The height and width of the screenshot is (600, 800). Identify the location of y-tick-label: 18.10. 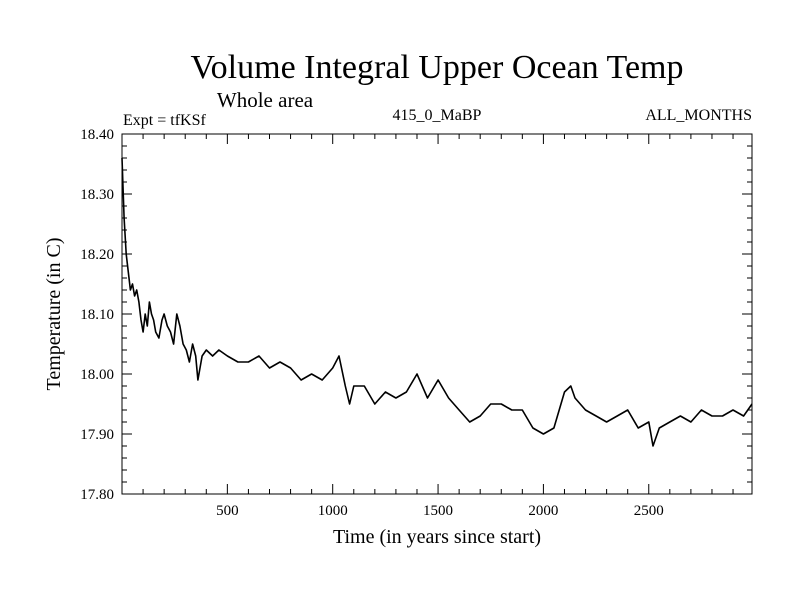
(97, 315).